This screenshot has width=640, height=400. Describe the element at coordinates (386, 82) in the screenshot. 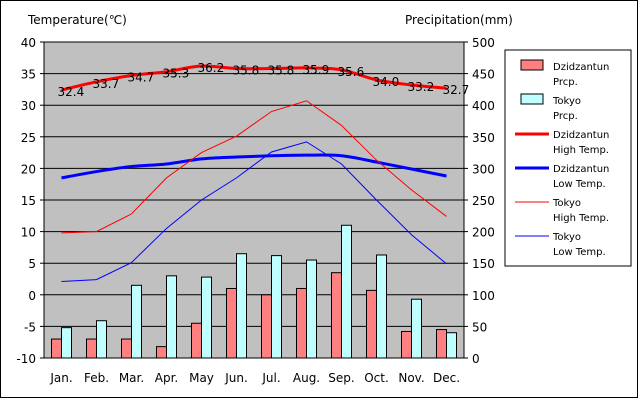

I see `data-label: 34.0` at that location.